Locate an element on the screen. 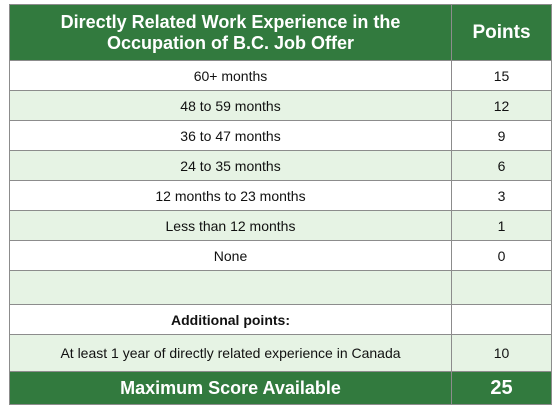 The image size is (560, 408). maximum-score-label: Maximum Score Available is located at coordinates (230, 388).